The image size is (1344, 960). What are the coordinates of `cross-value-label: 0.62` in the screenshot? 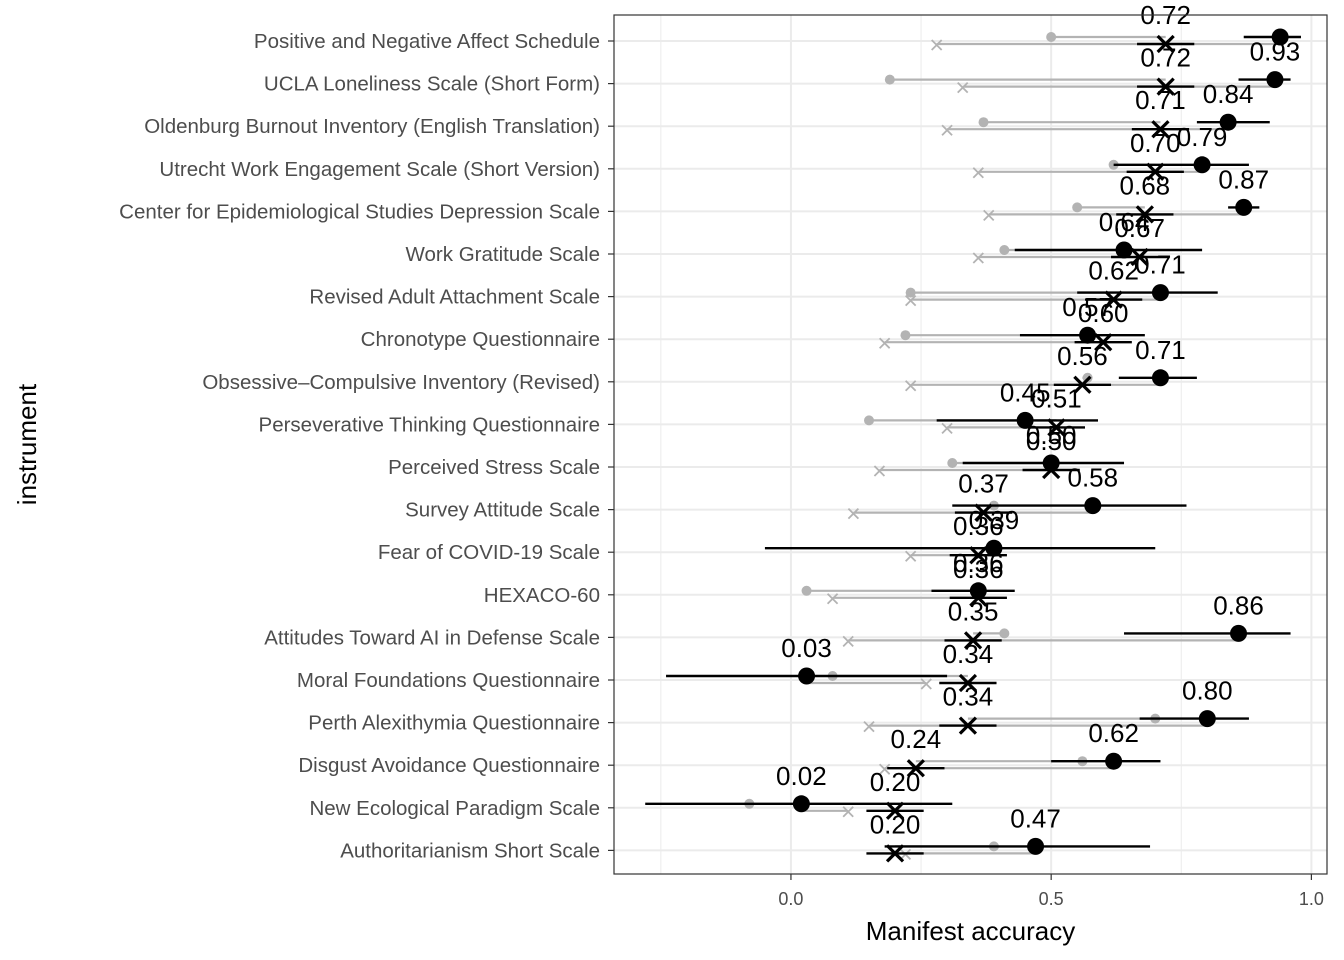 It's located at (1113, 271).